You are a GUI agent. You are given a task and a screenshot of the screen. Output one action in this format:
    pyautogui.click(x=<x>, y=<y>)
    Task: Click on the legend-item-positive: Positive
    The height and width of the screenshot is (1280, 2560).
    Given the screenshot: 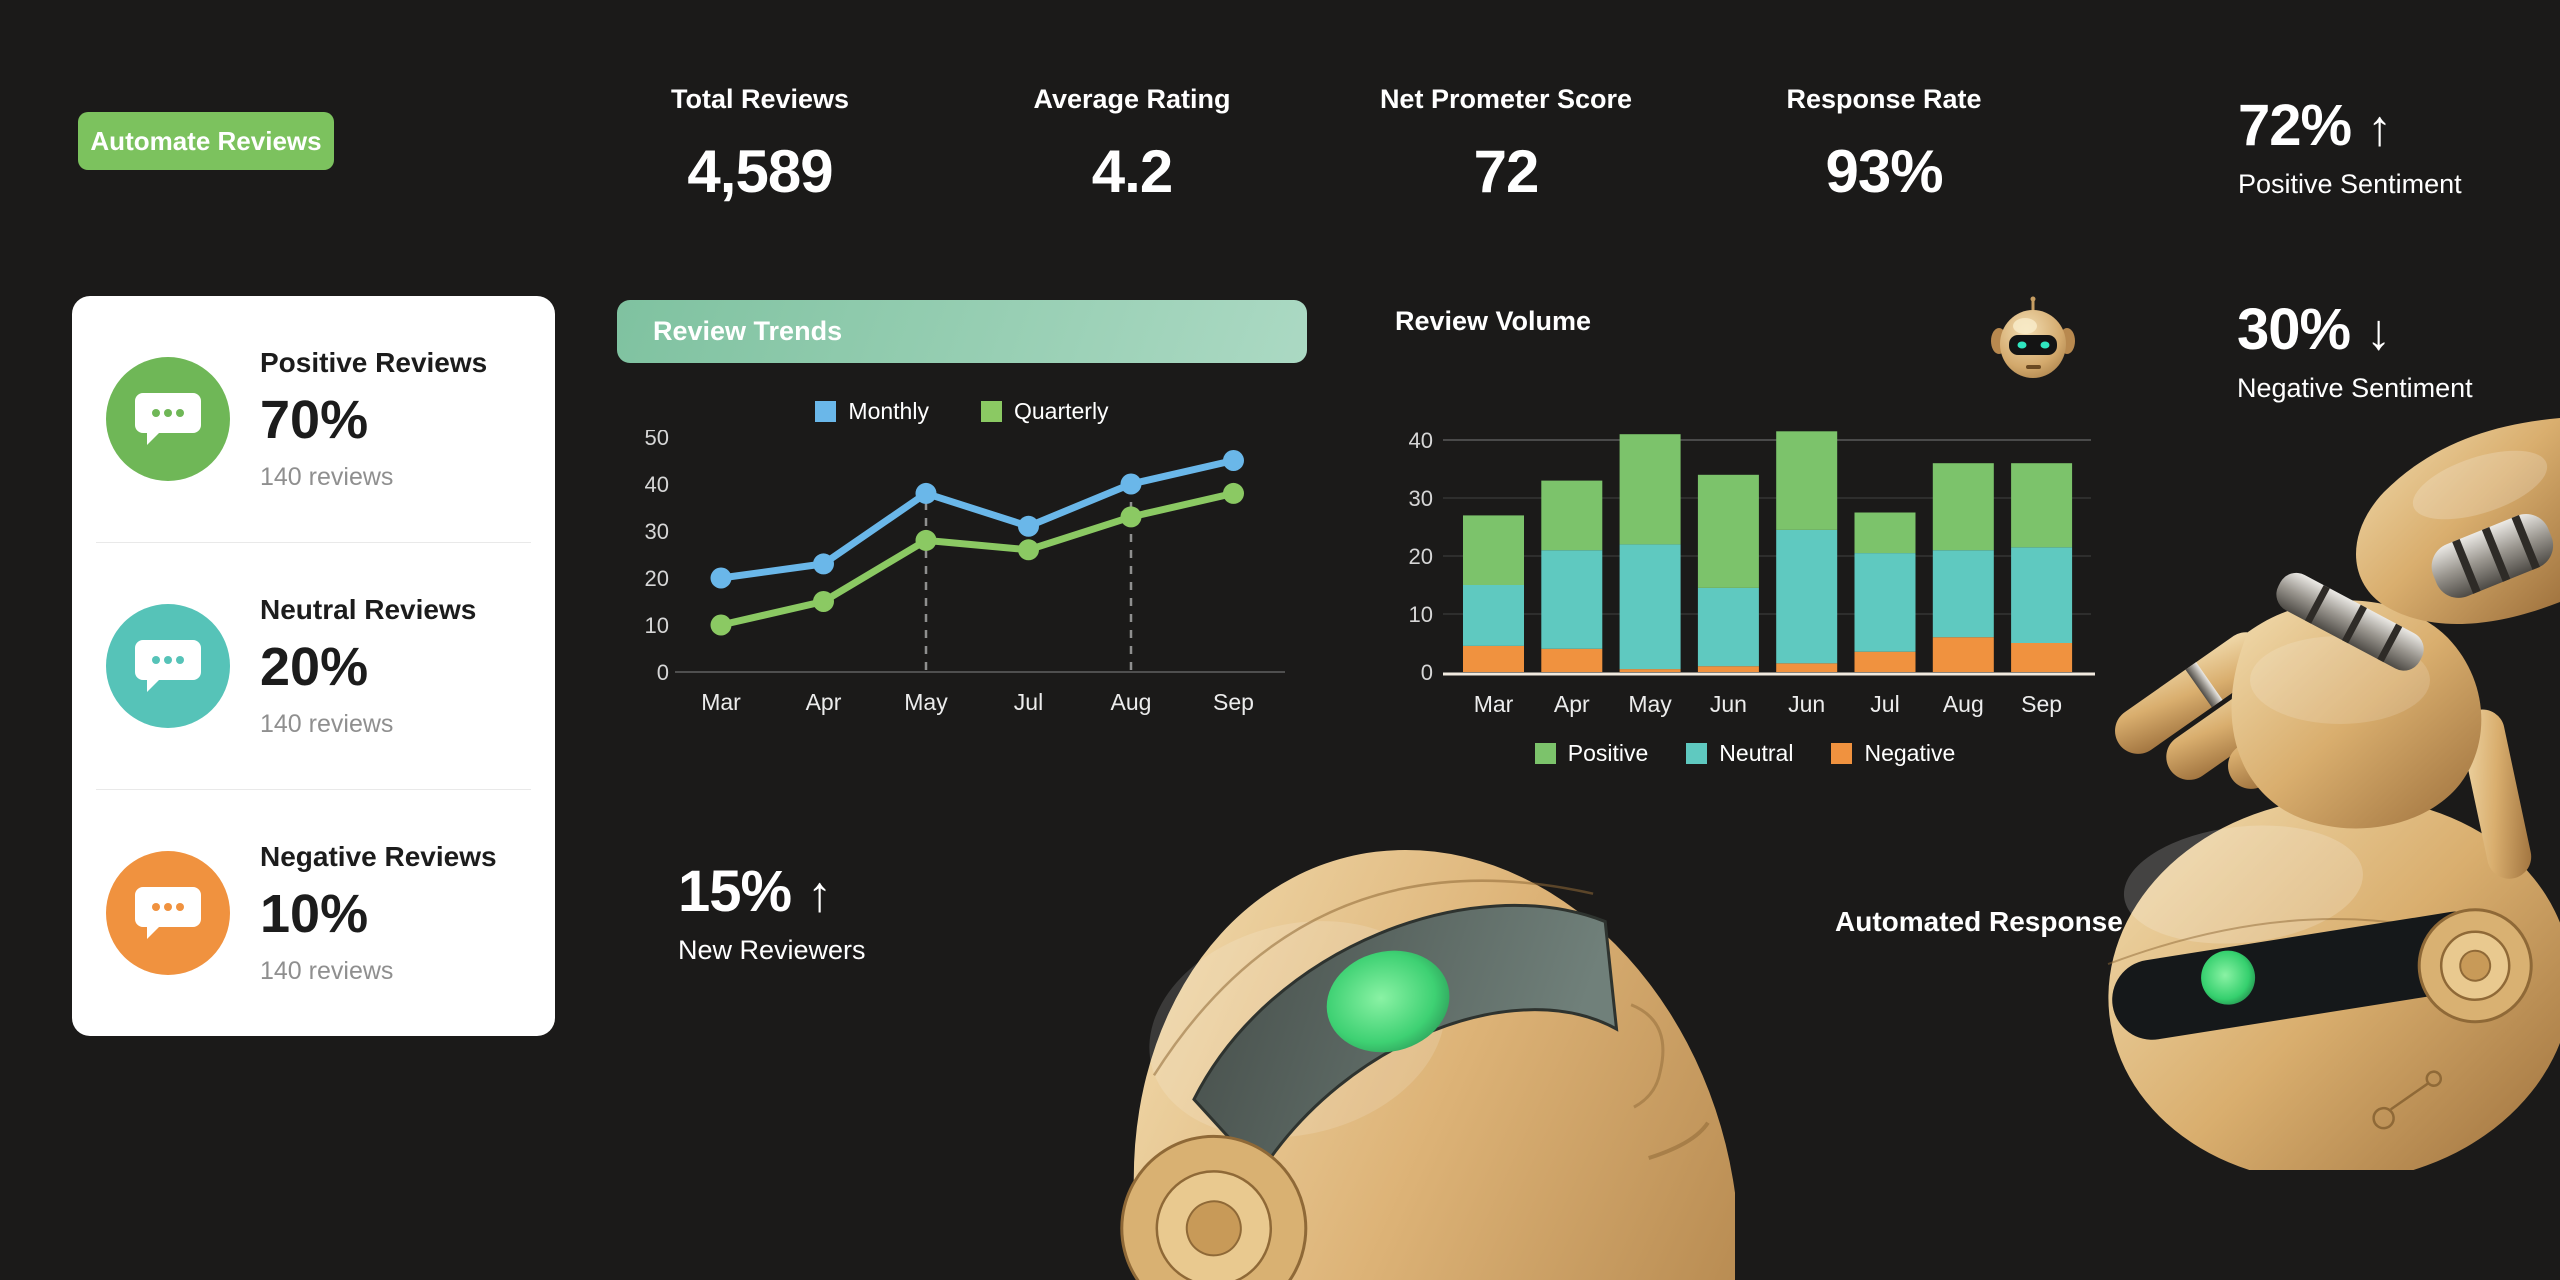 What is the action you would take?
    pyautogui.click(x=1591, y=753)
    